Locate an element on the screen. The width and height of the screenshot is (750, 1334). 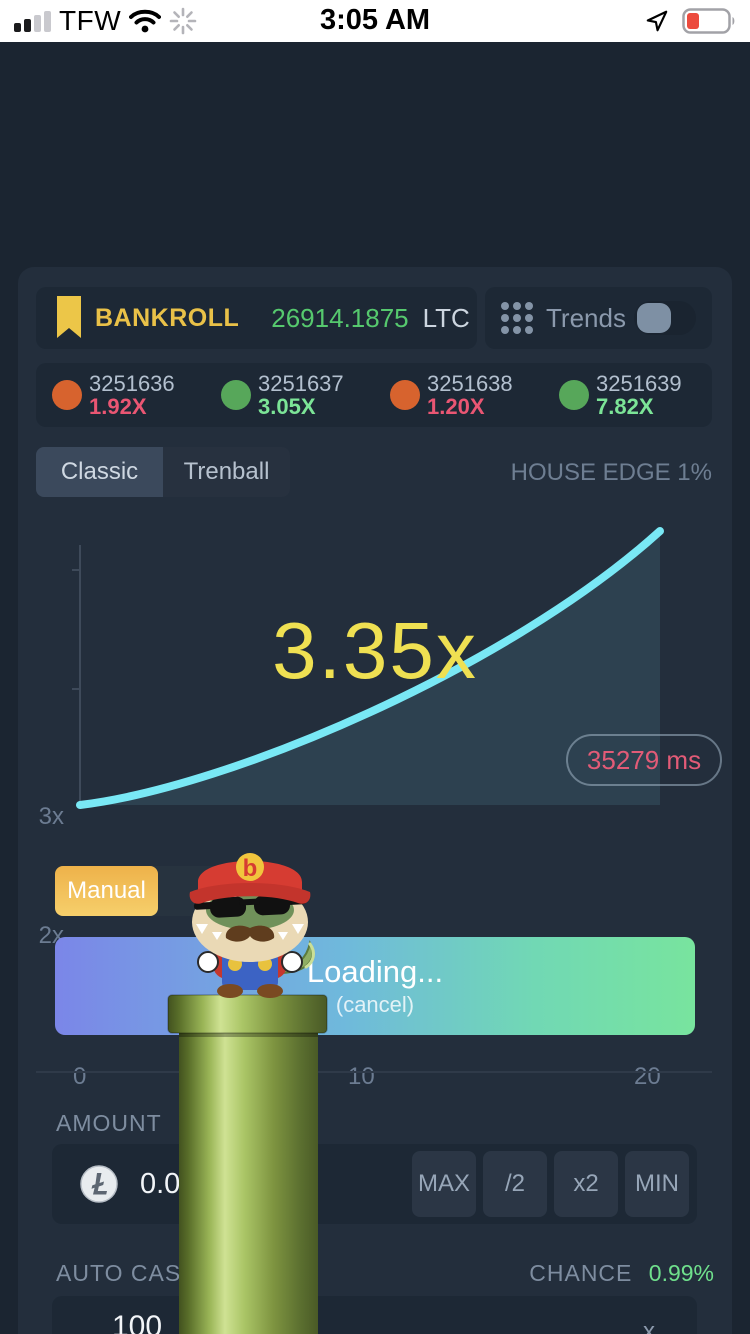
x-tick-20: 20 is located at coordinates (647, 1076).